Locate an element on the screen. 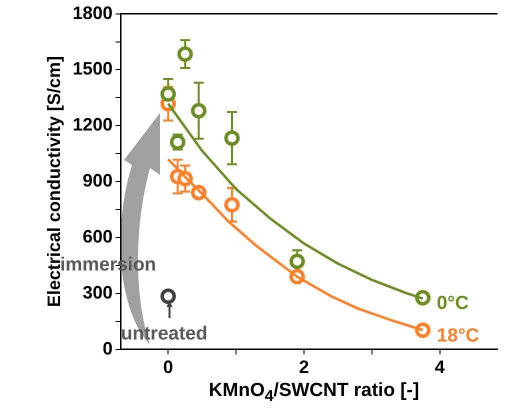 Image resolution: width=507 pixels, height=420 pixels. y-tick-label: 600 is located at coordinates (97, 236).